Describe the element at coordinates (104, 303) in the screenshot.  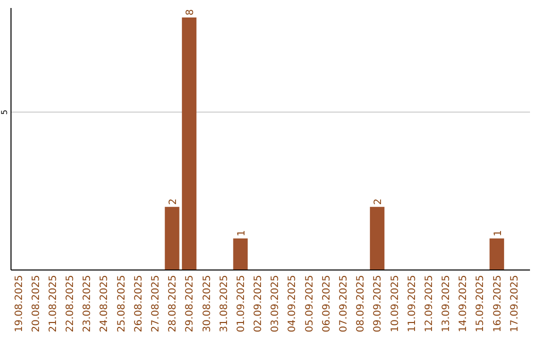
I see `x-tick-label: 24.08.2025` at that location.